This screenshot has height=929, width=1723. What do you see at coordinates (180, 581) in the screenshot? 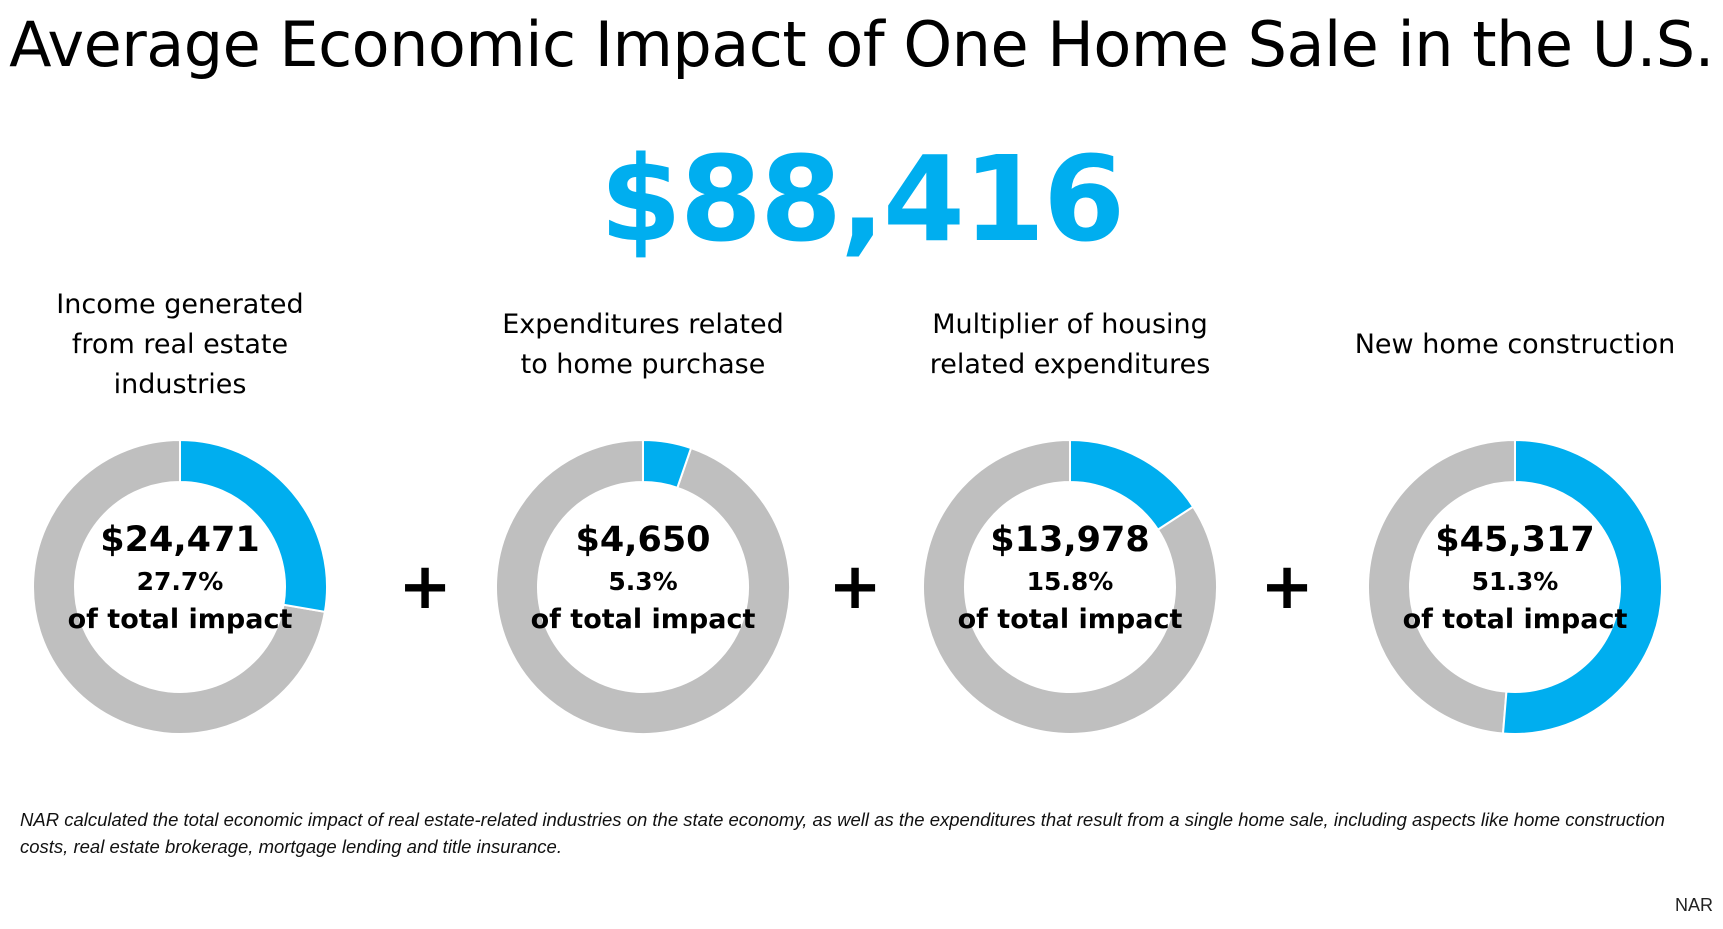
I see `percent-label: 27.7%` at bounding box center [180, 581].